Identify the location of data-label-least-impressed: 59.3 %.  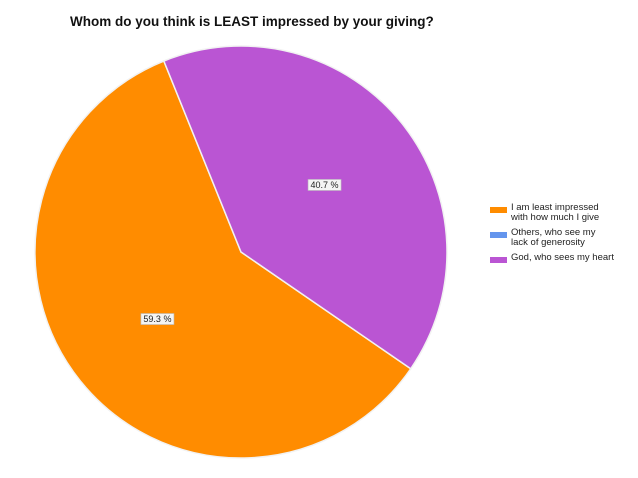
(157, 319).